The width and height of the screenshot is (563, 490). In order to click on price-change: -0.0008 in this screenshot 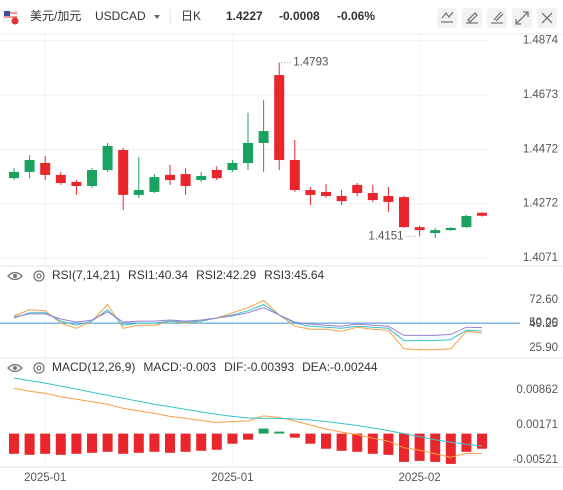, I will do `click(299, 16)`.